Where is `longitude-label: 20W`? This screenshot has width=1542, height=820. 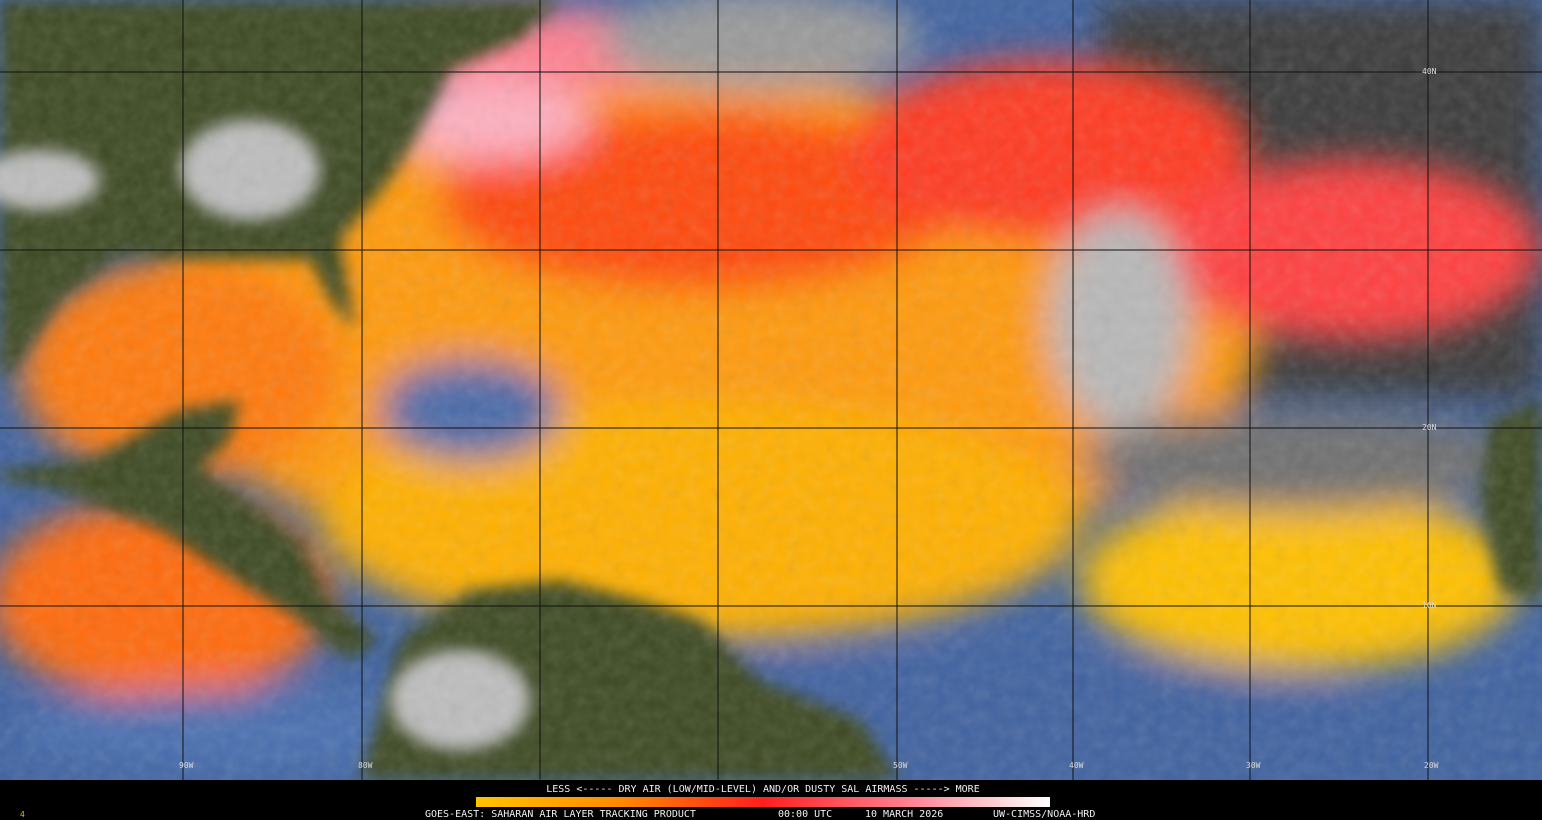 longitude-label: 20W is located at coordinates (1431, 765).